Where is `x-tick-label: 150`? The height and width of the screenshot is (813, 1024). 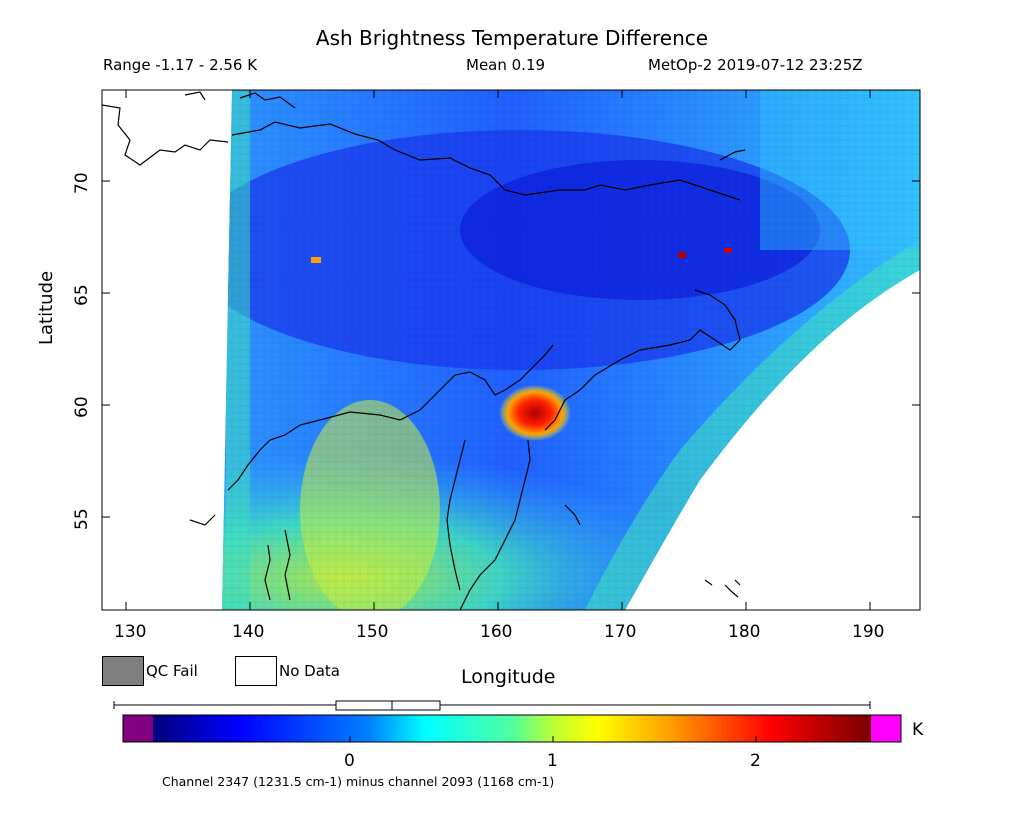 x-tick-label: 150 is located at coordinates (372, 632).